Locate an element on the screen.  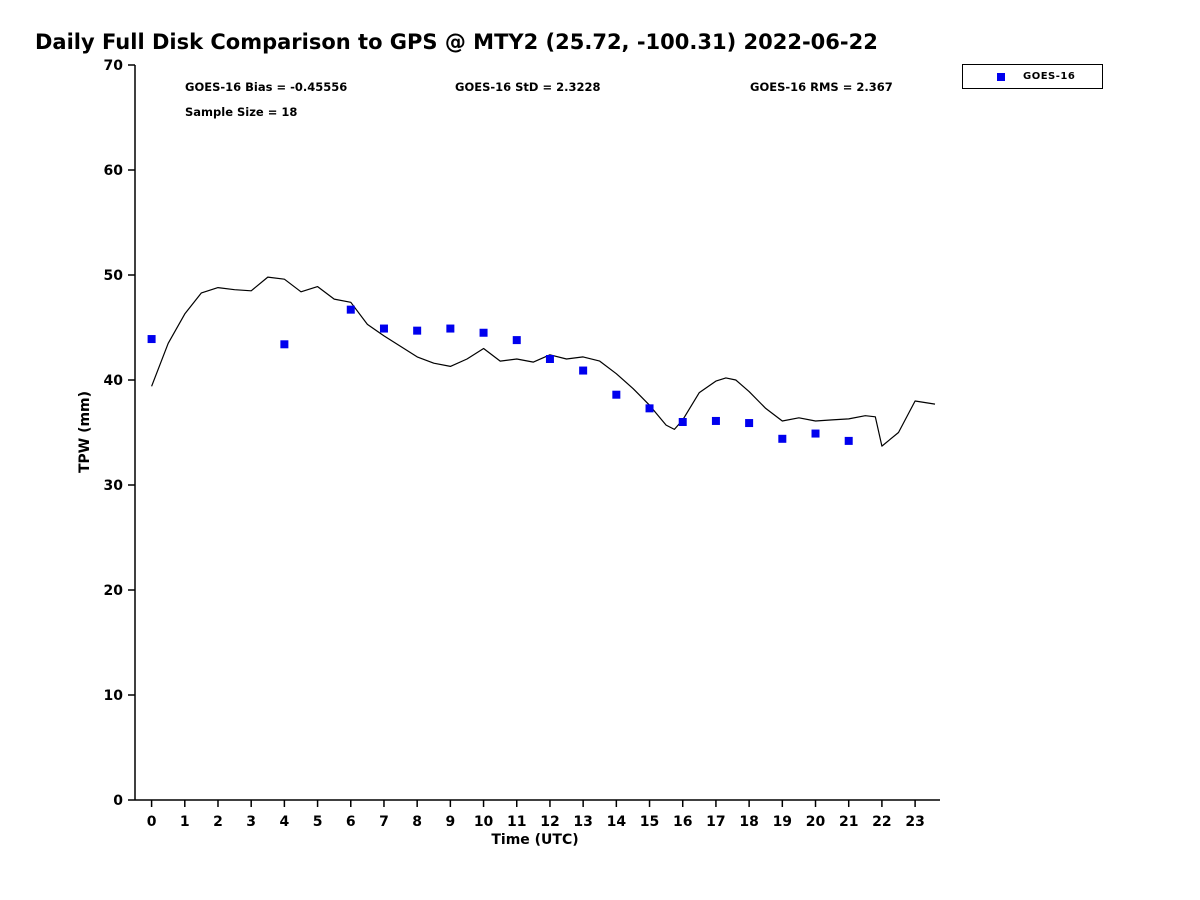
legend: GOES-16 is located at coordinates (1032, 76).